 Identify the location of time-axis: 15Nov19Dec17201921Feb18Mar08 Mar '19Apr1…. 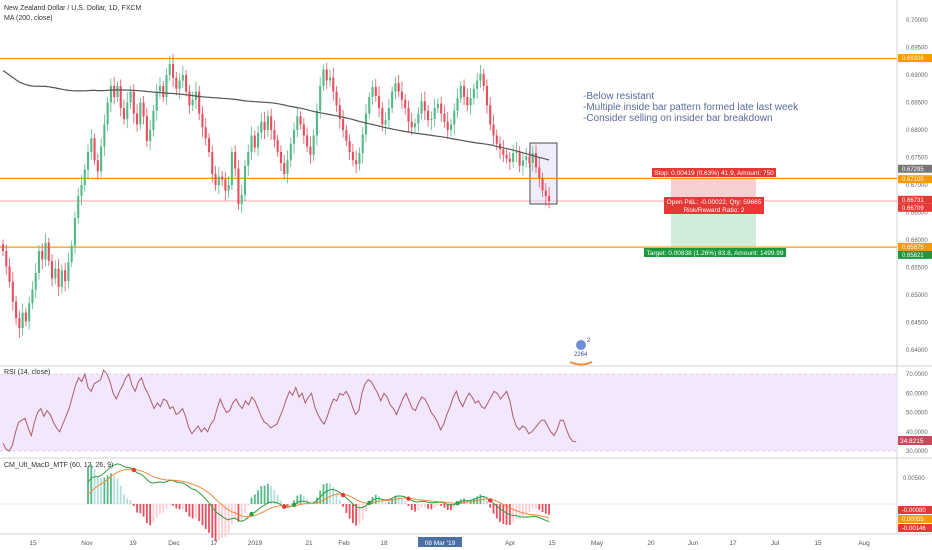
(449, 542).